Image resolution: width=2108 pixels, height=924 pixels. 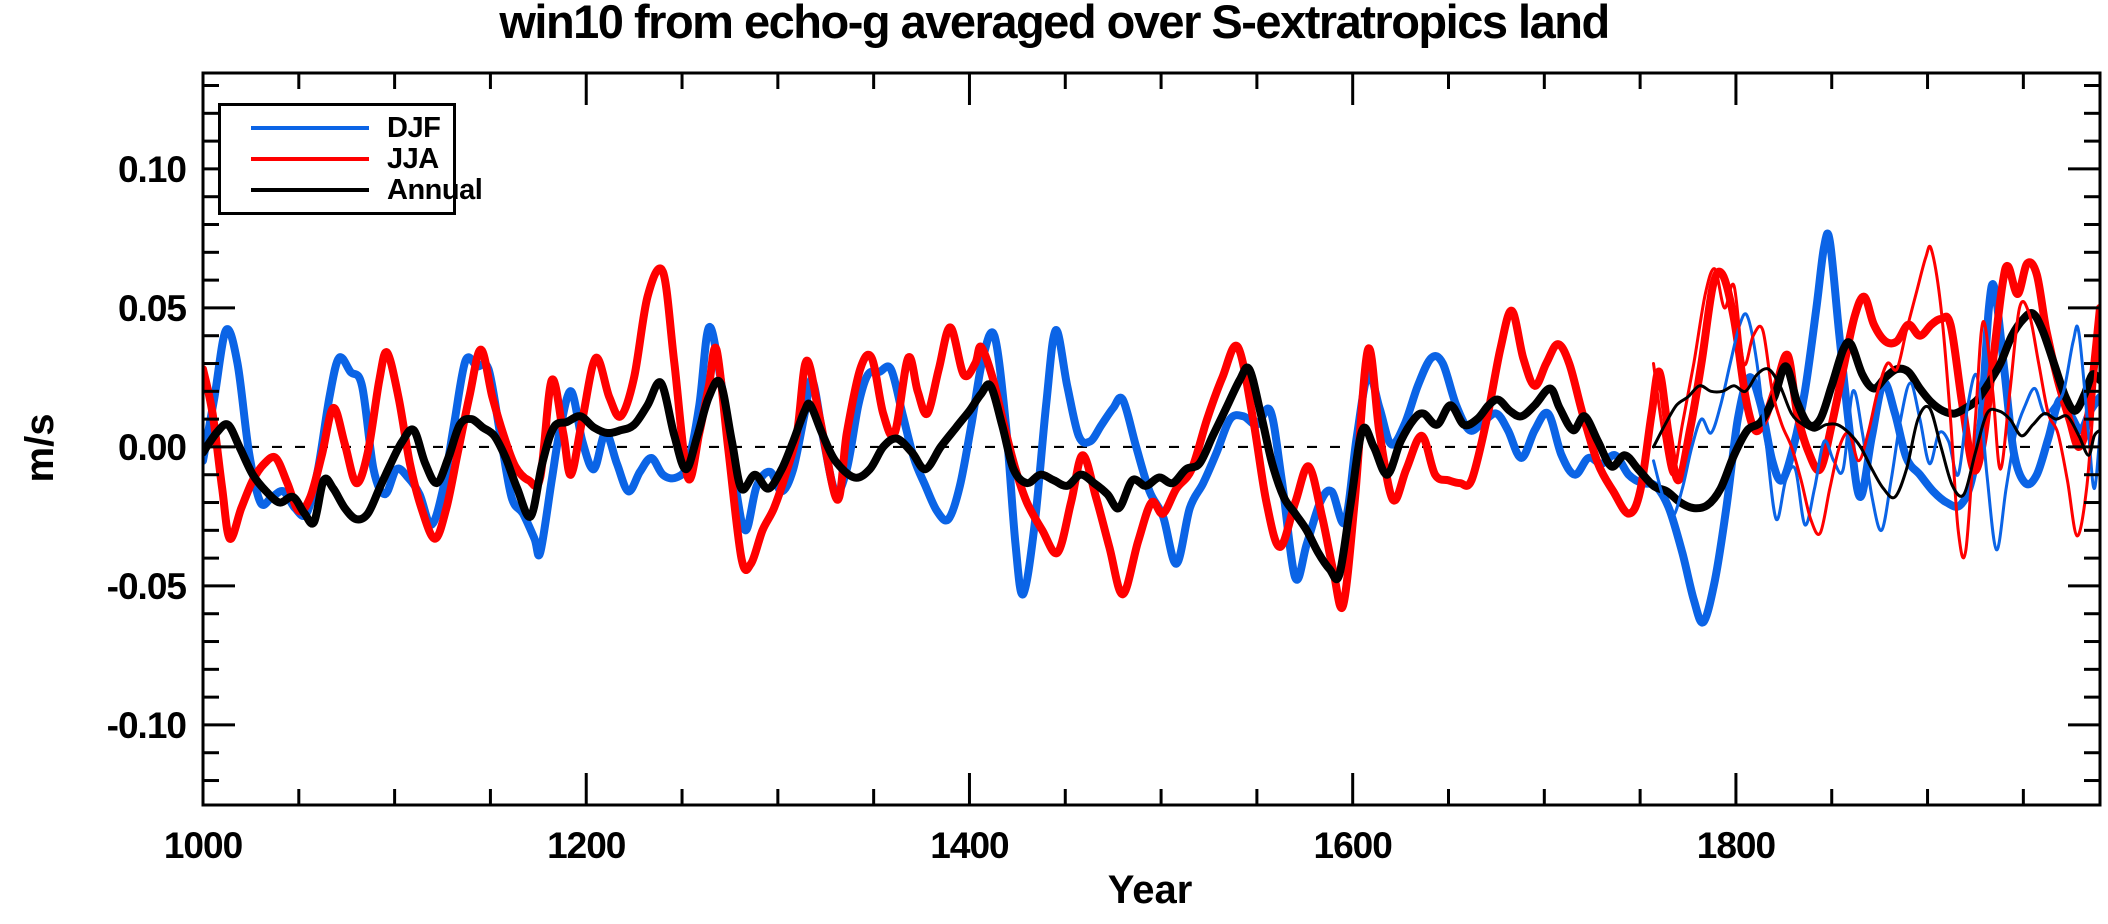 I want to click on y-tick-label: 0.10, so click(x=152, y=169).